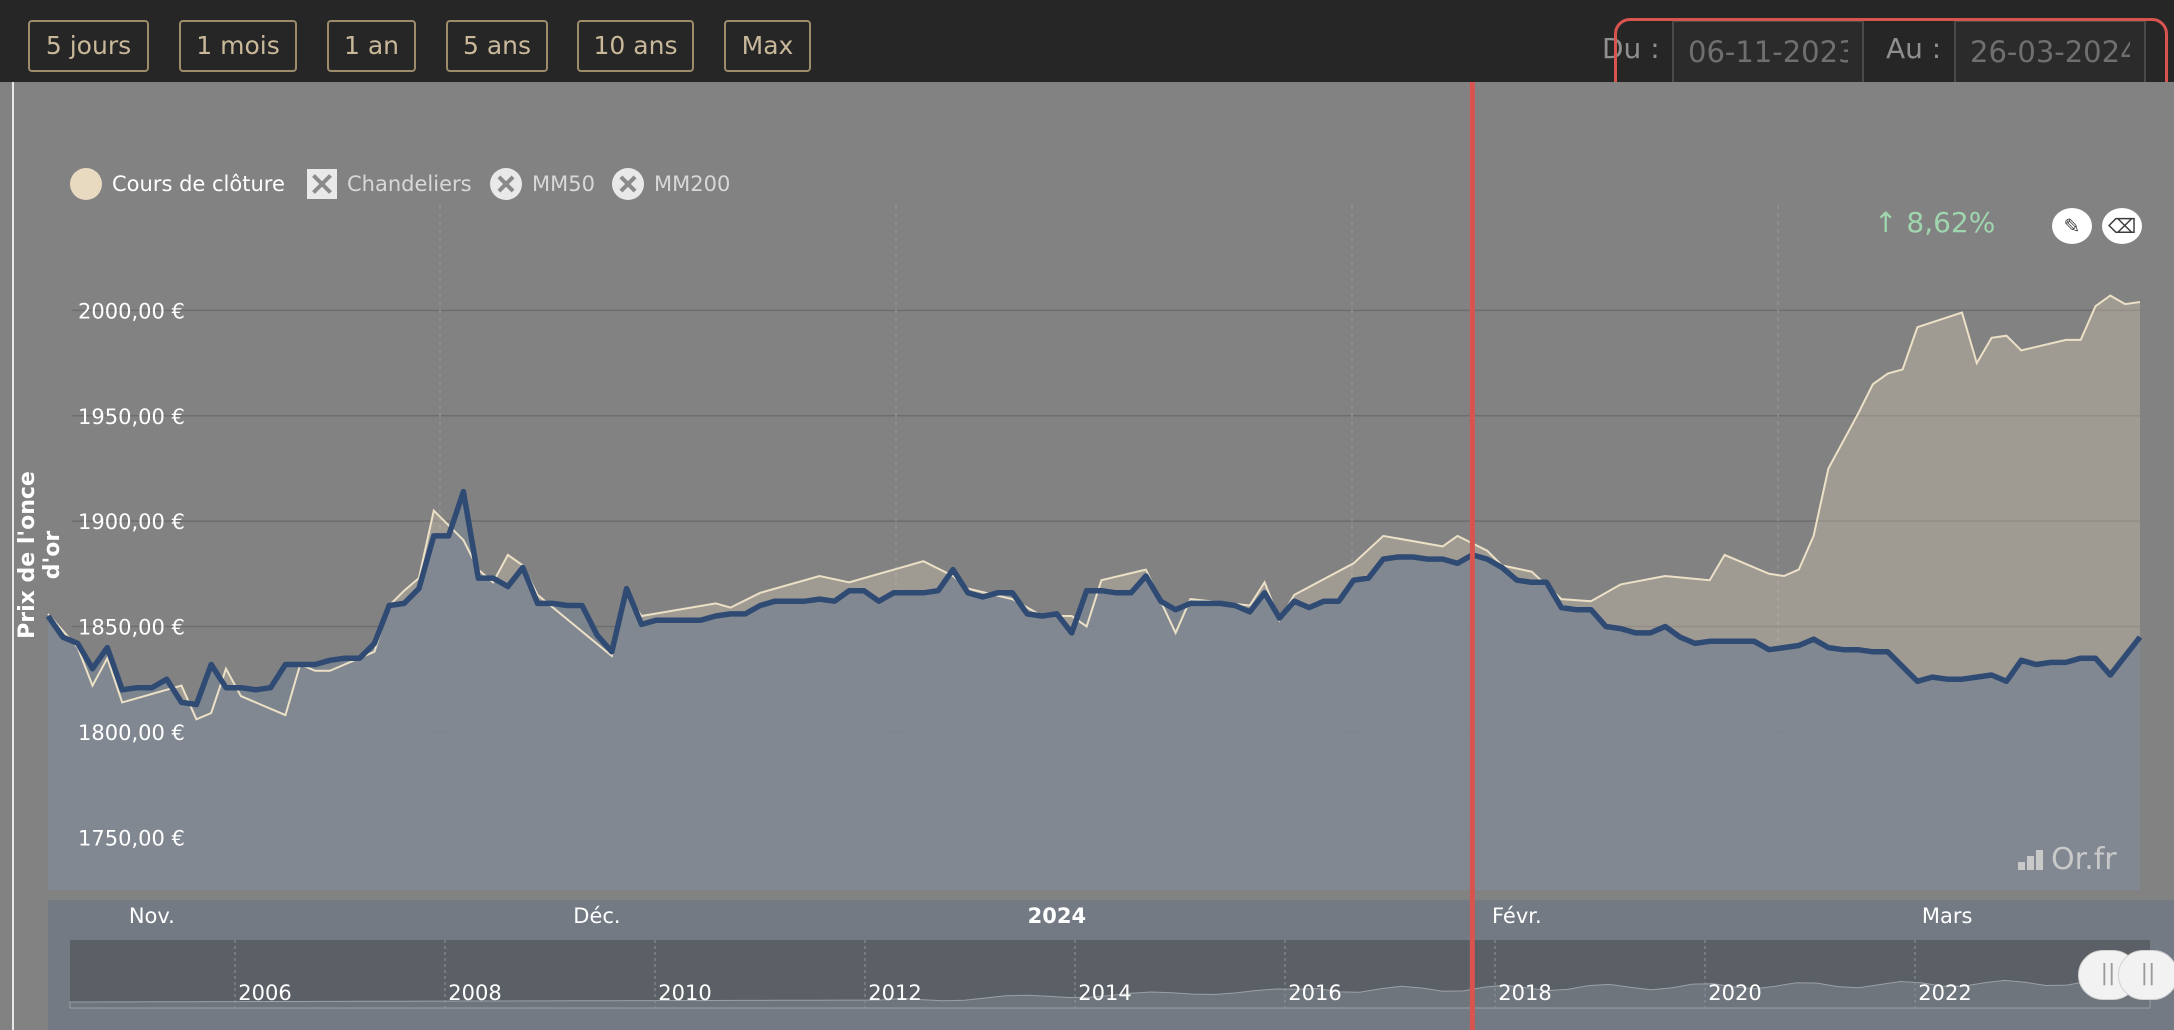 The image size is (2174, 1030). Describe the element at coordinates (692, 184) in the screenshot. I see `legend-label: MM200` at that location.